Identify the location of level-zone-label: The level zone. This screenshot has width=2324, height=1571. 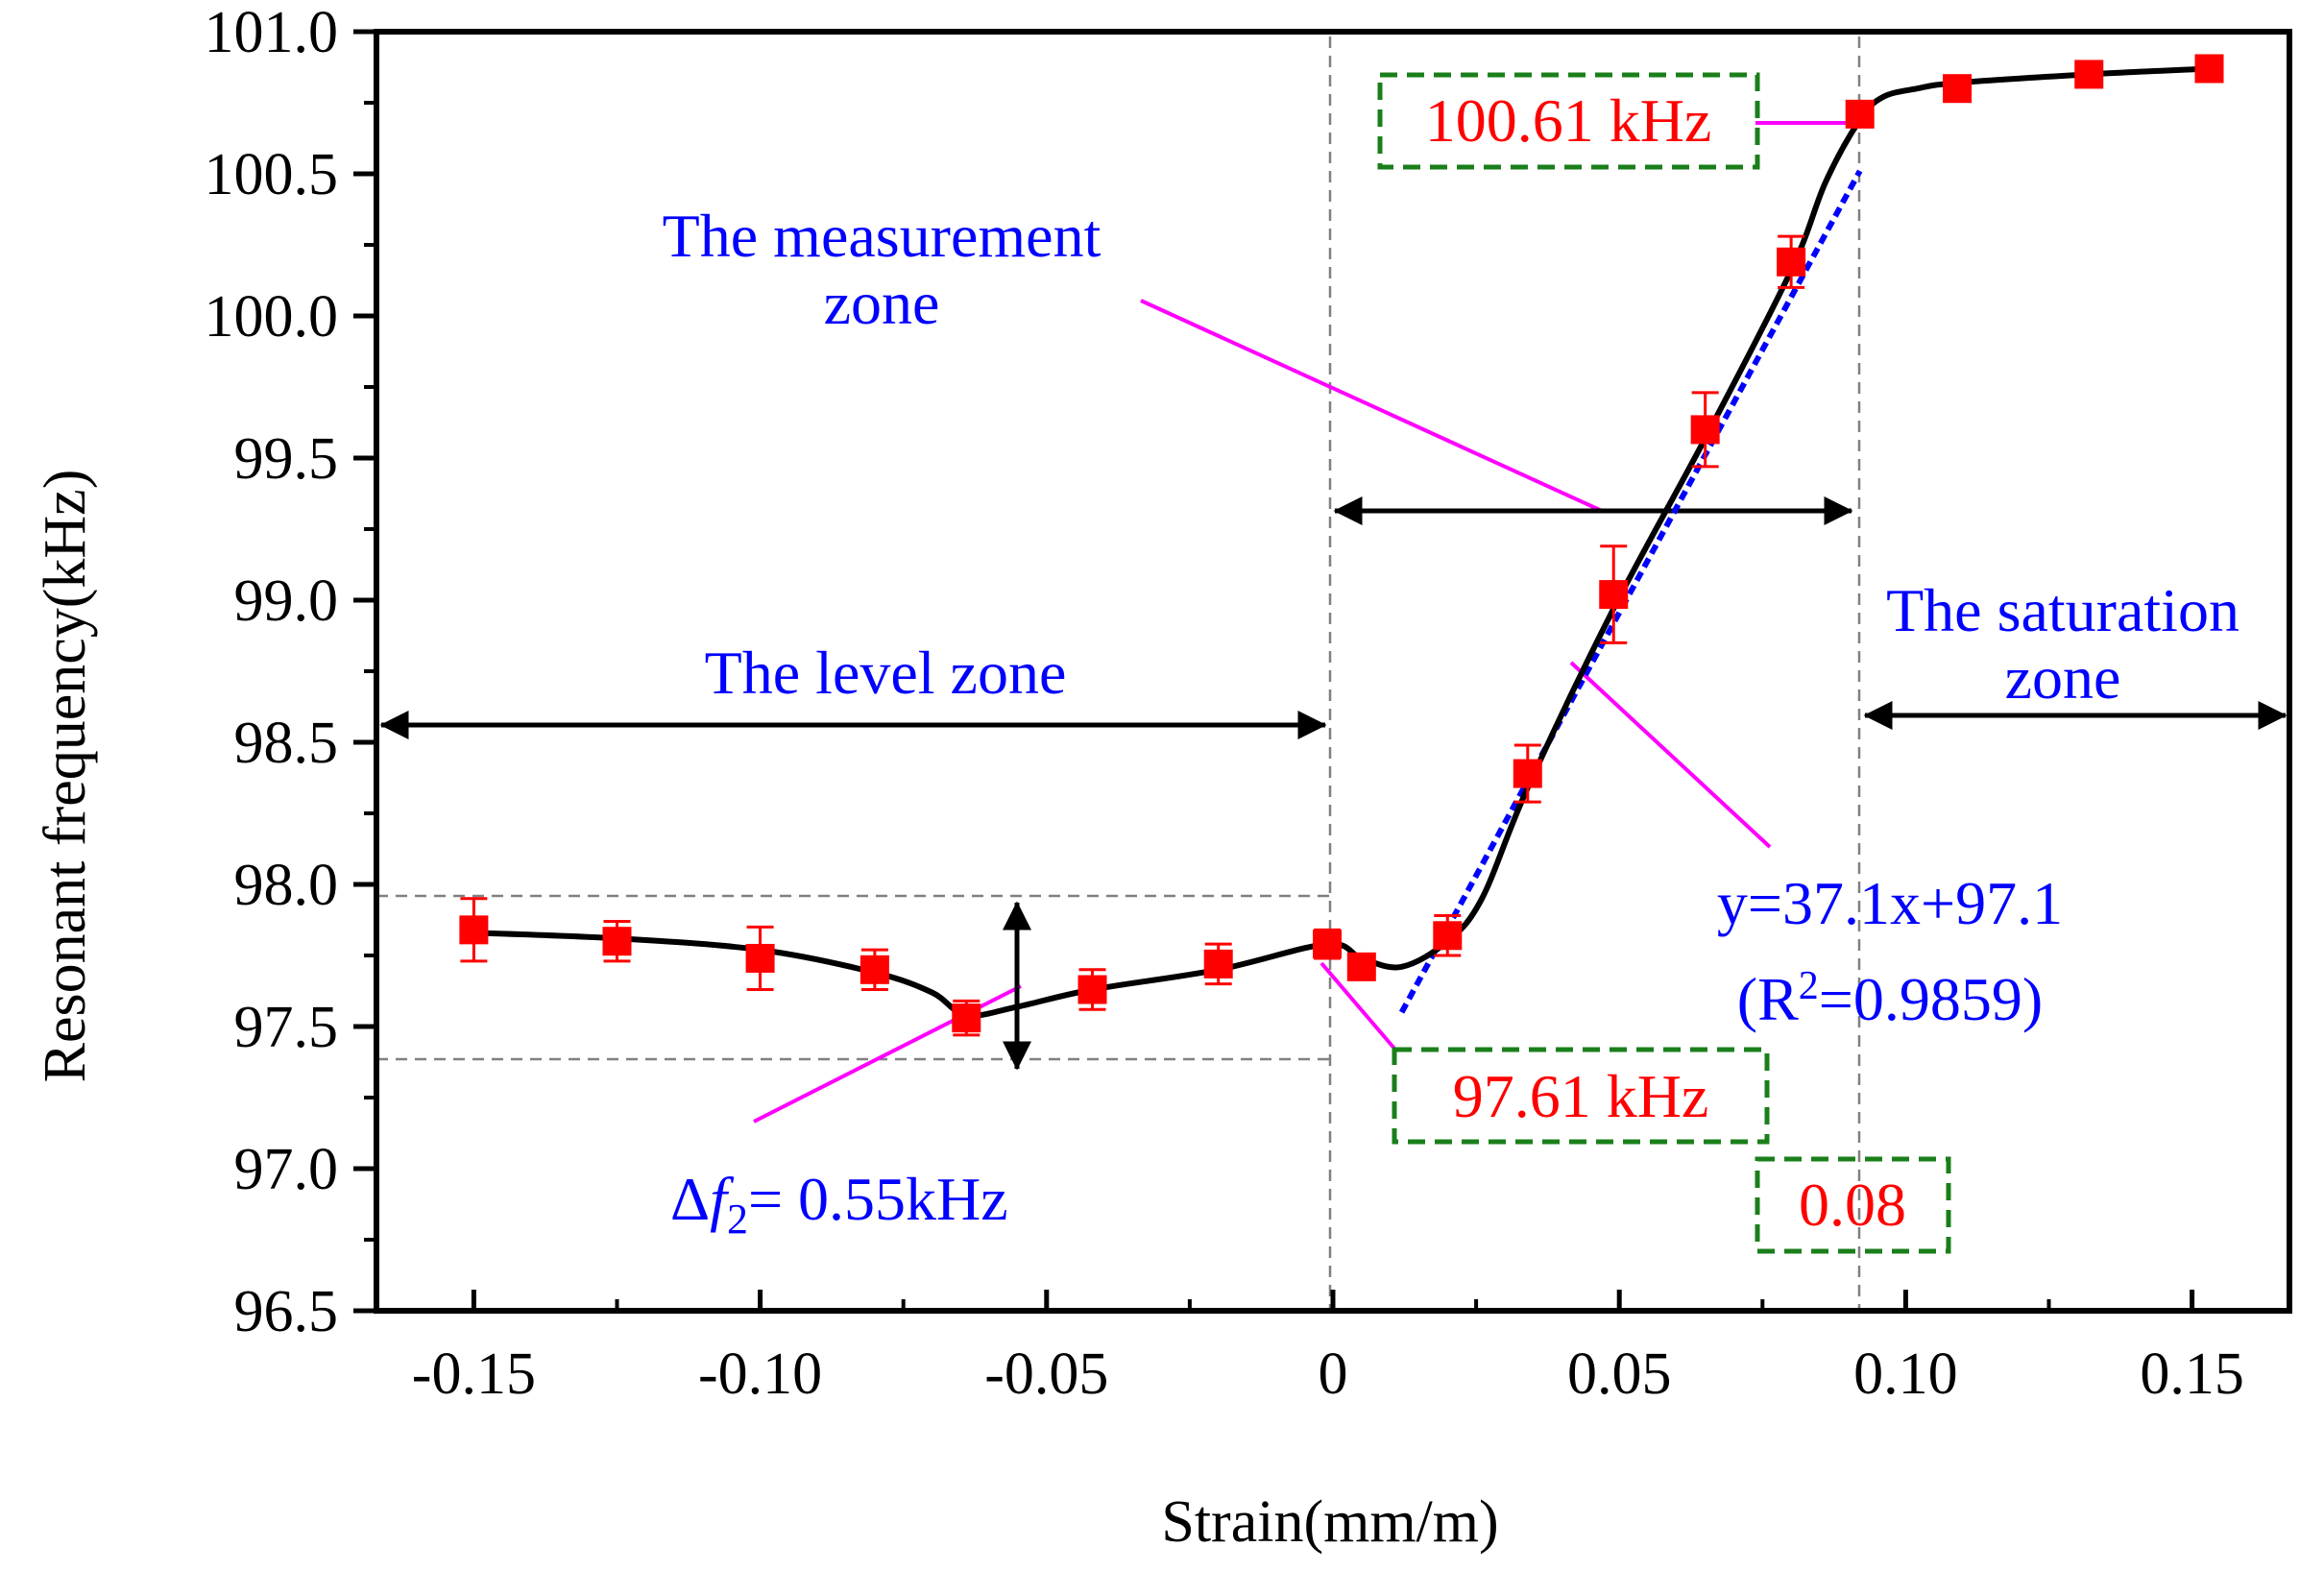
(886, 673).